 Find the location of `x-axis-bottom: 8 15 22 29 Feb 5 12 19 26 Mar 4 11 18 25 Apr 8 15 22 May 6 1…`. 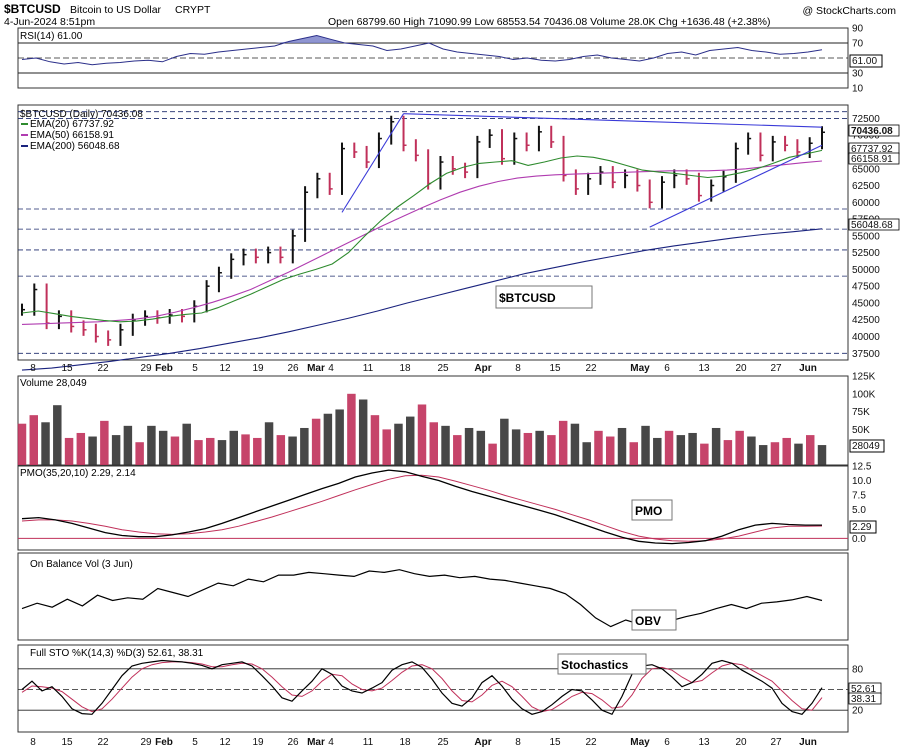

x-axis-bottom: 8 15 22 29 Feb 5 12 19 26 Mar 4 11 18 25 Apr 8 15 22 May 6 1… is located at coordinates (423, 742).